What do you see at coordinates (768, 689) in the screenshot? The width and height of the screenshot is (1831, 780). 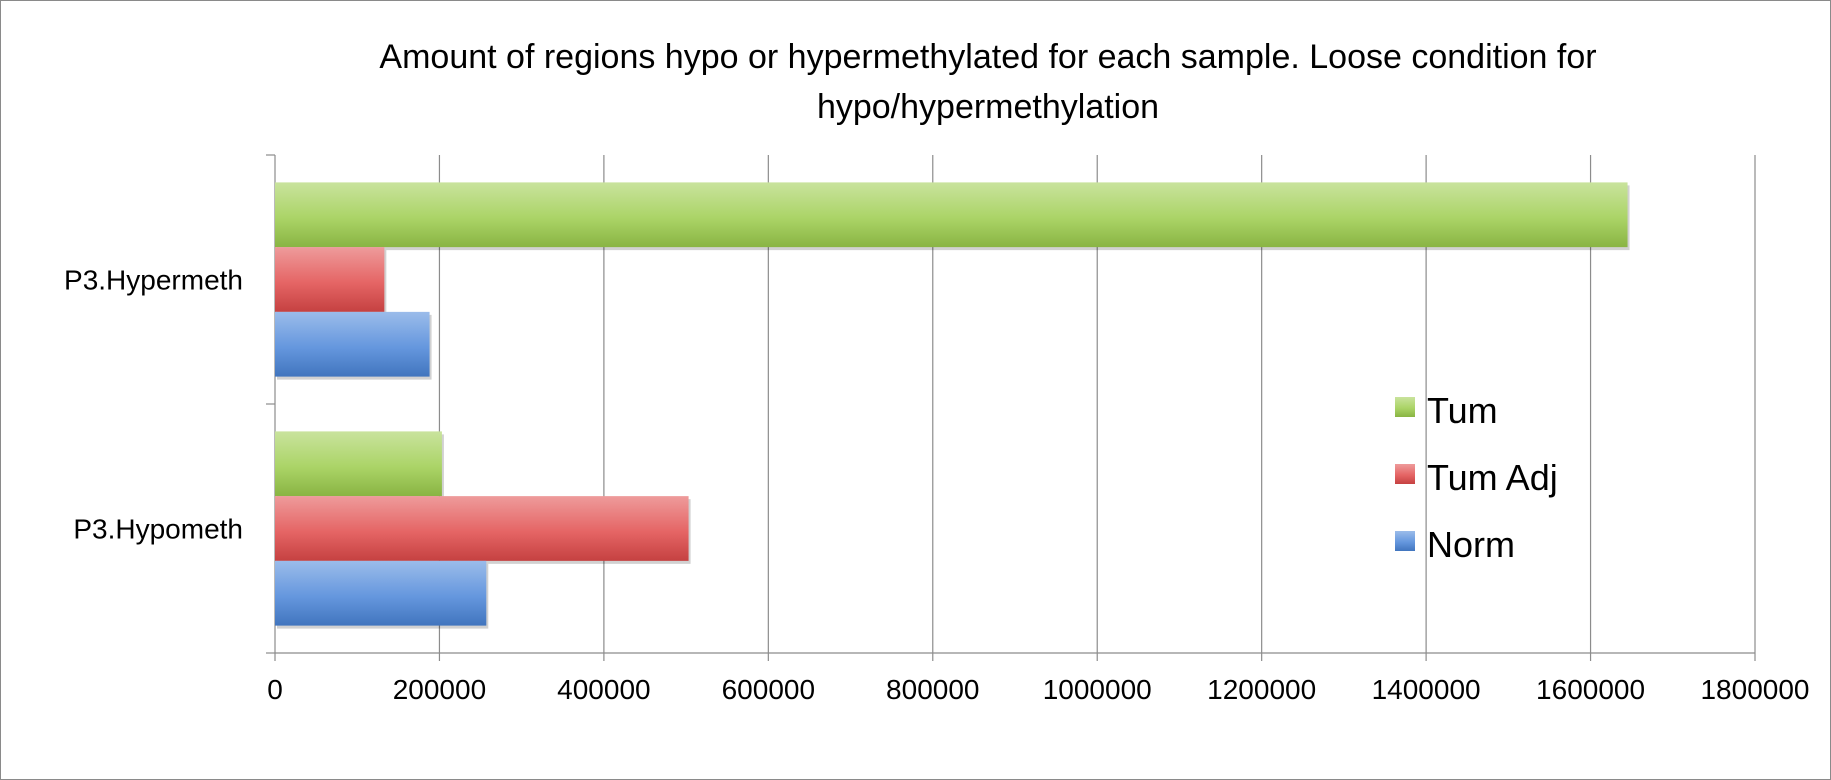 I see `x-tick-label: 600000` at bounding box center [768, 689].